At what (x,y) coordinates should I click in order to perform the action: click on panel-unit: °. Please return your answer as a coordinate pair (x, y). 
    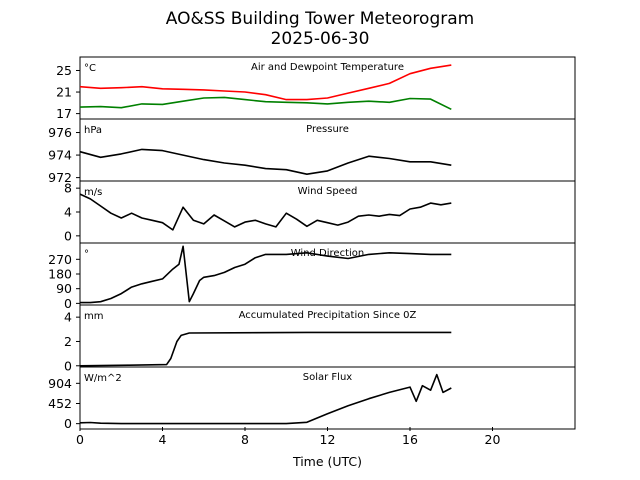
    Looking at the image, I should click on (86, 254).